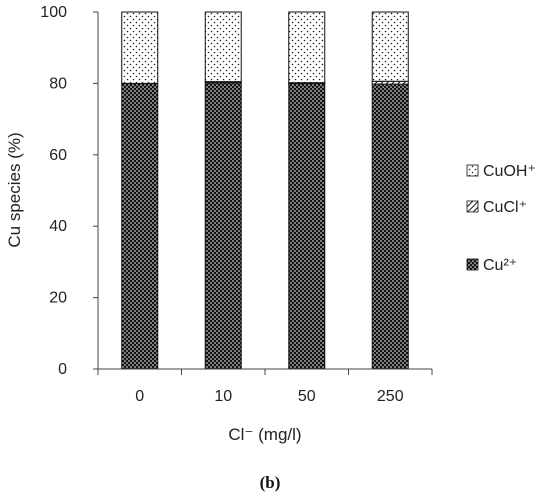 The image size is (550, 498). Describe the element at coordinates (264, 434) in the screenshot. I see `x-axis-title: Cl⁻ (mg/l)` at that location.